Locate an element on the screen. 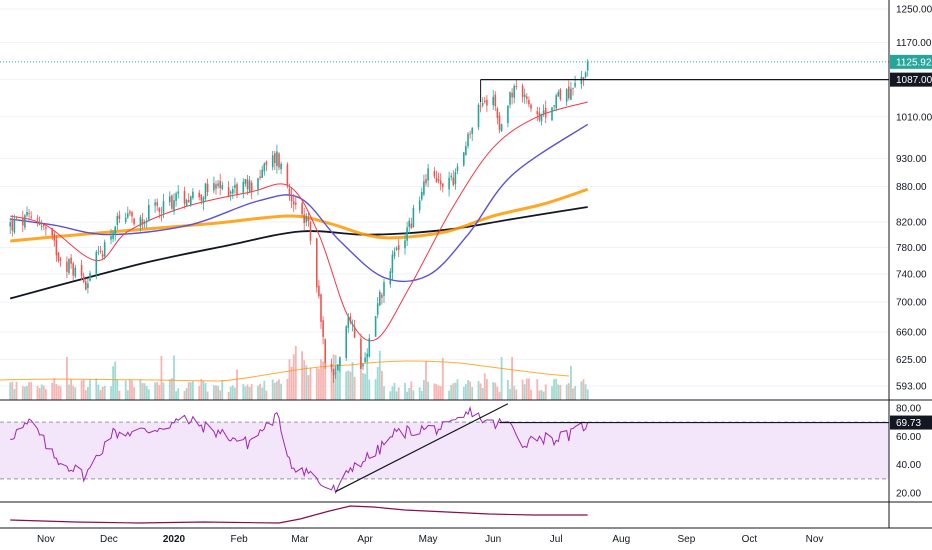 This screenshot has height=550, width=932. rsi-trendline is located at coordinates (422, 448).